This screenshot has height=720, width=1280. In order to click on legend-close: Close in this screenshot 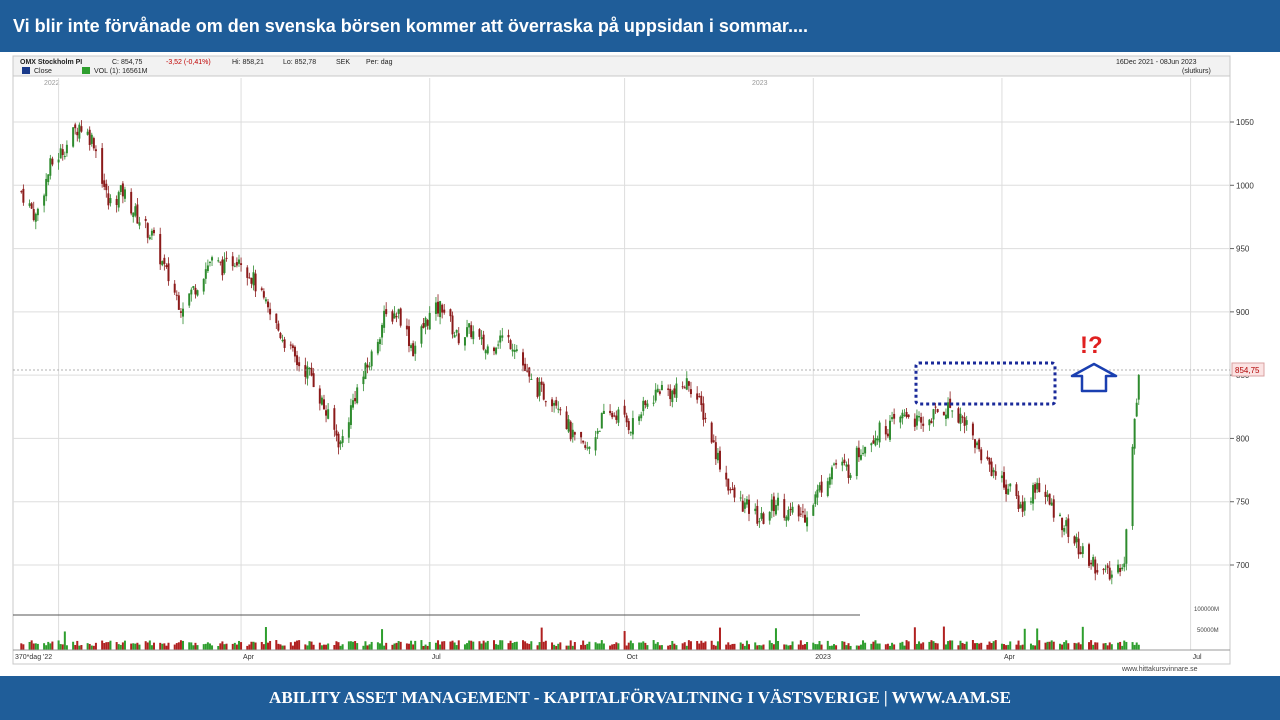, I will do `click(43, 71)`.